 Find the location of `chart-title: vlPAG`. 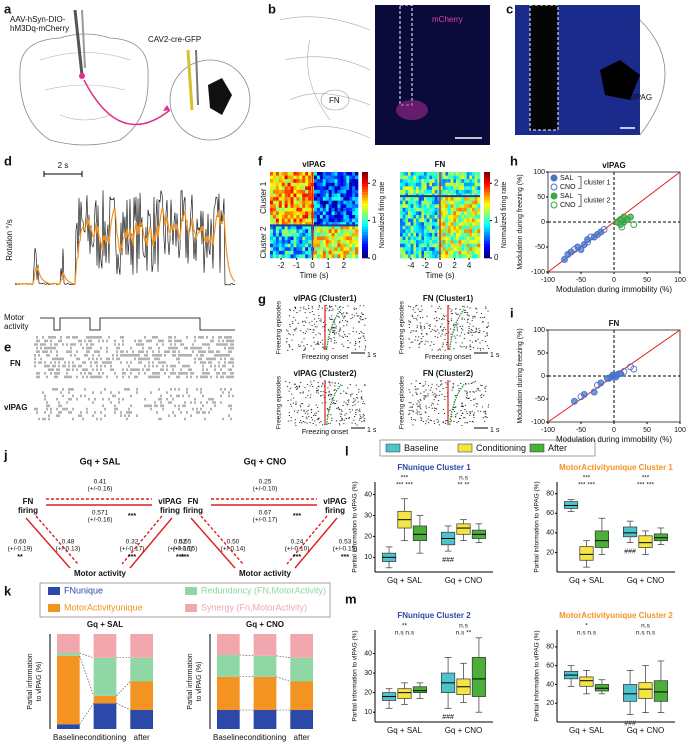

chart-title: vlPAG is located at coordinates (313, 164).